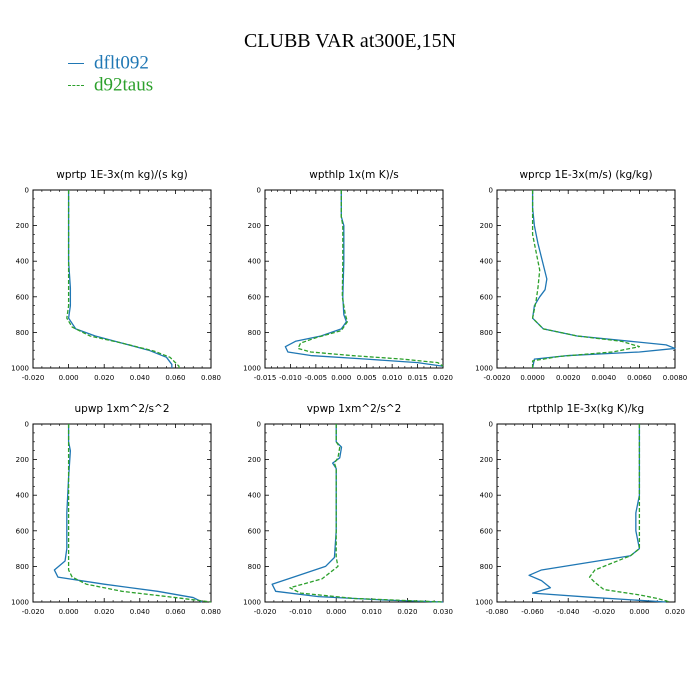 The width and height of the screenshot is (700, 700). What do you see at coordinates (367, 378) in the screenshot?
I see `x-tick-label: 0.005` at bounding box center [367, 378].